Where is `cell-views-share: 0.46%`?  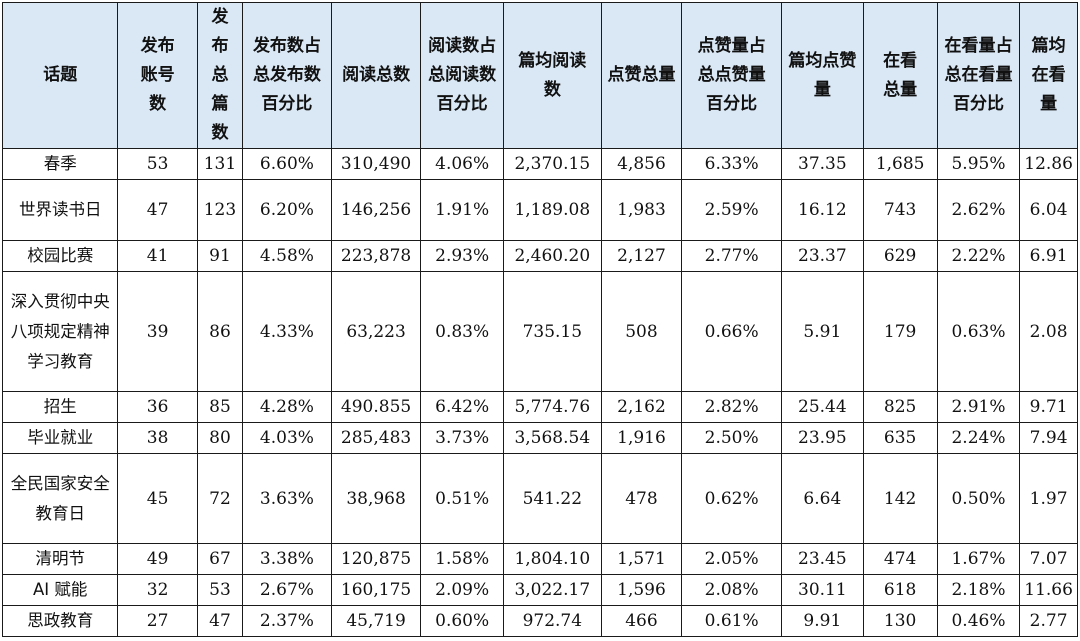
cell-views-share: 0.46% is located at coordinates (978, 621).